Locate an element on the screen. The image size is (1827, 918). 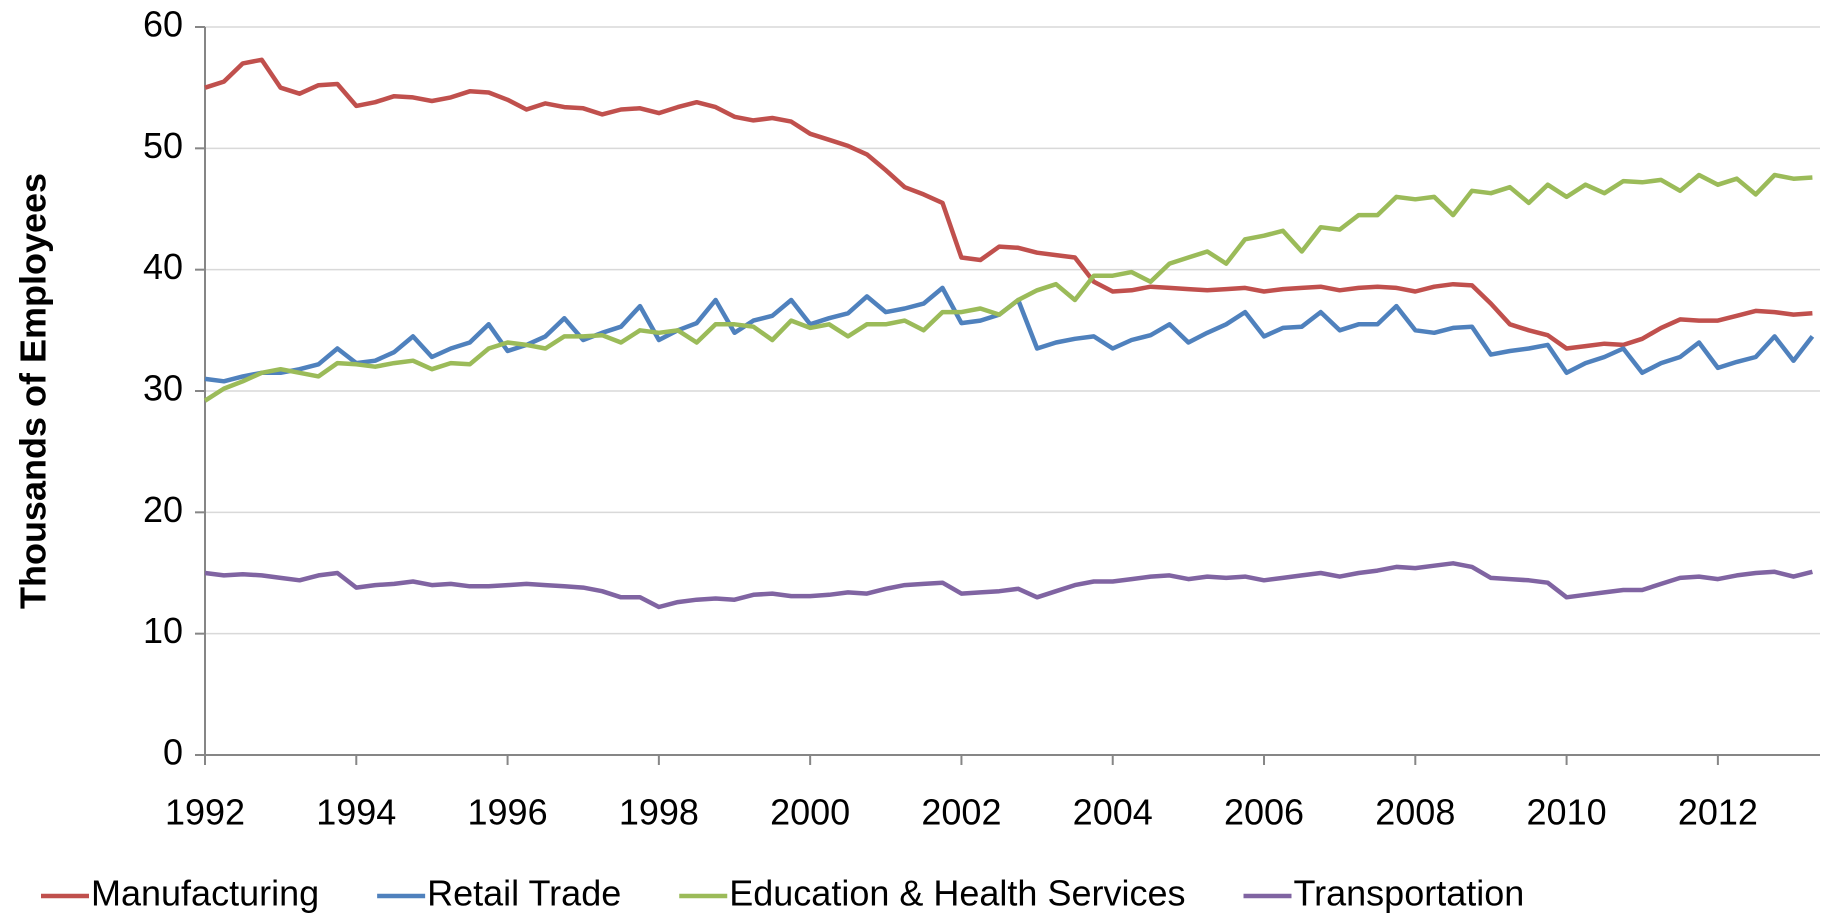
x-tick-label: 2012 is located at coordinates (1718, 812).